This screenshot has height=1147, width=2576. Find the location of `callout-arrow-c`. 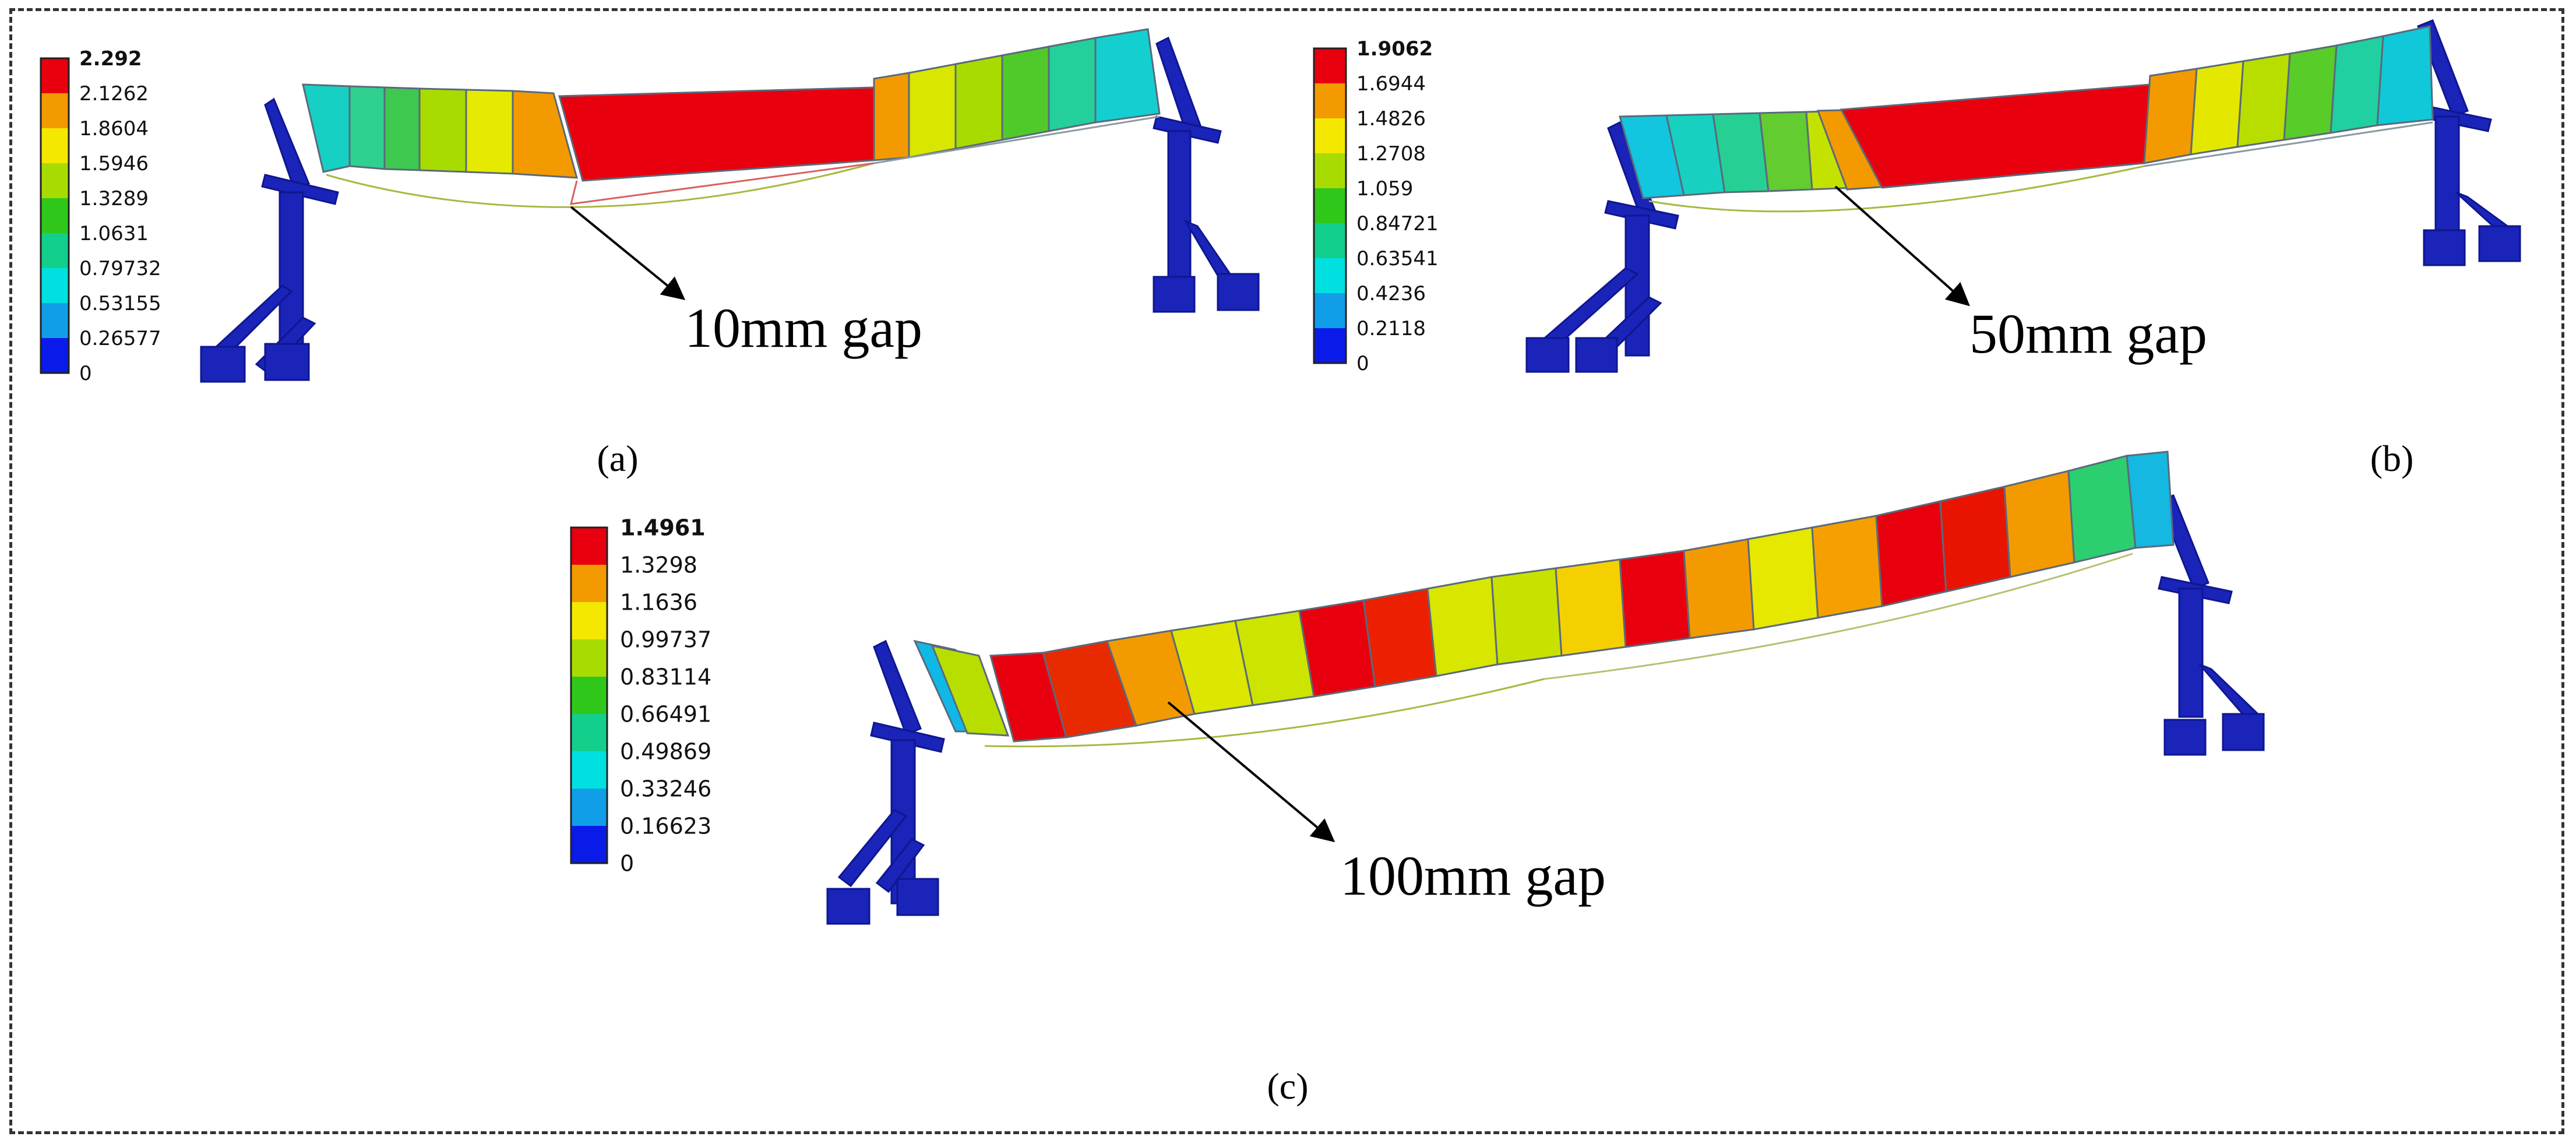

callout-arrow-c is located at coordinates (1251, 772).